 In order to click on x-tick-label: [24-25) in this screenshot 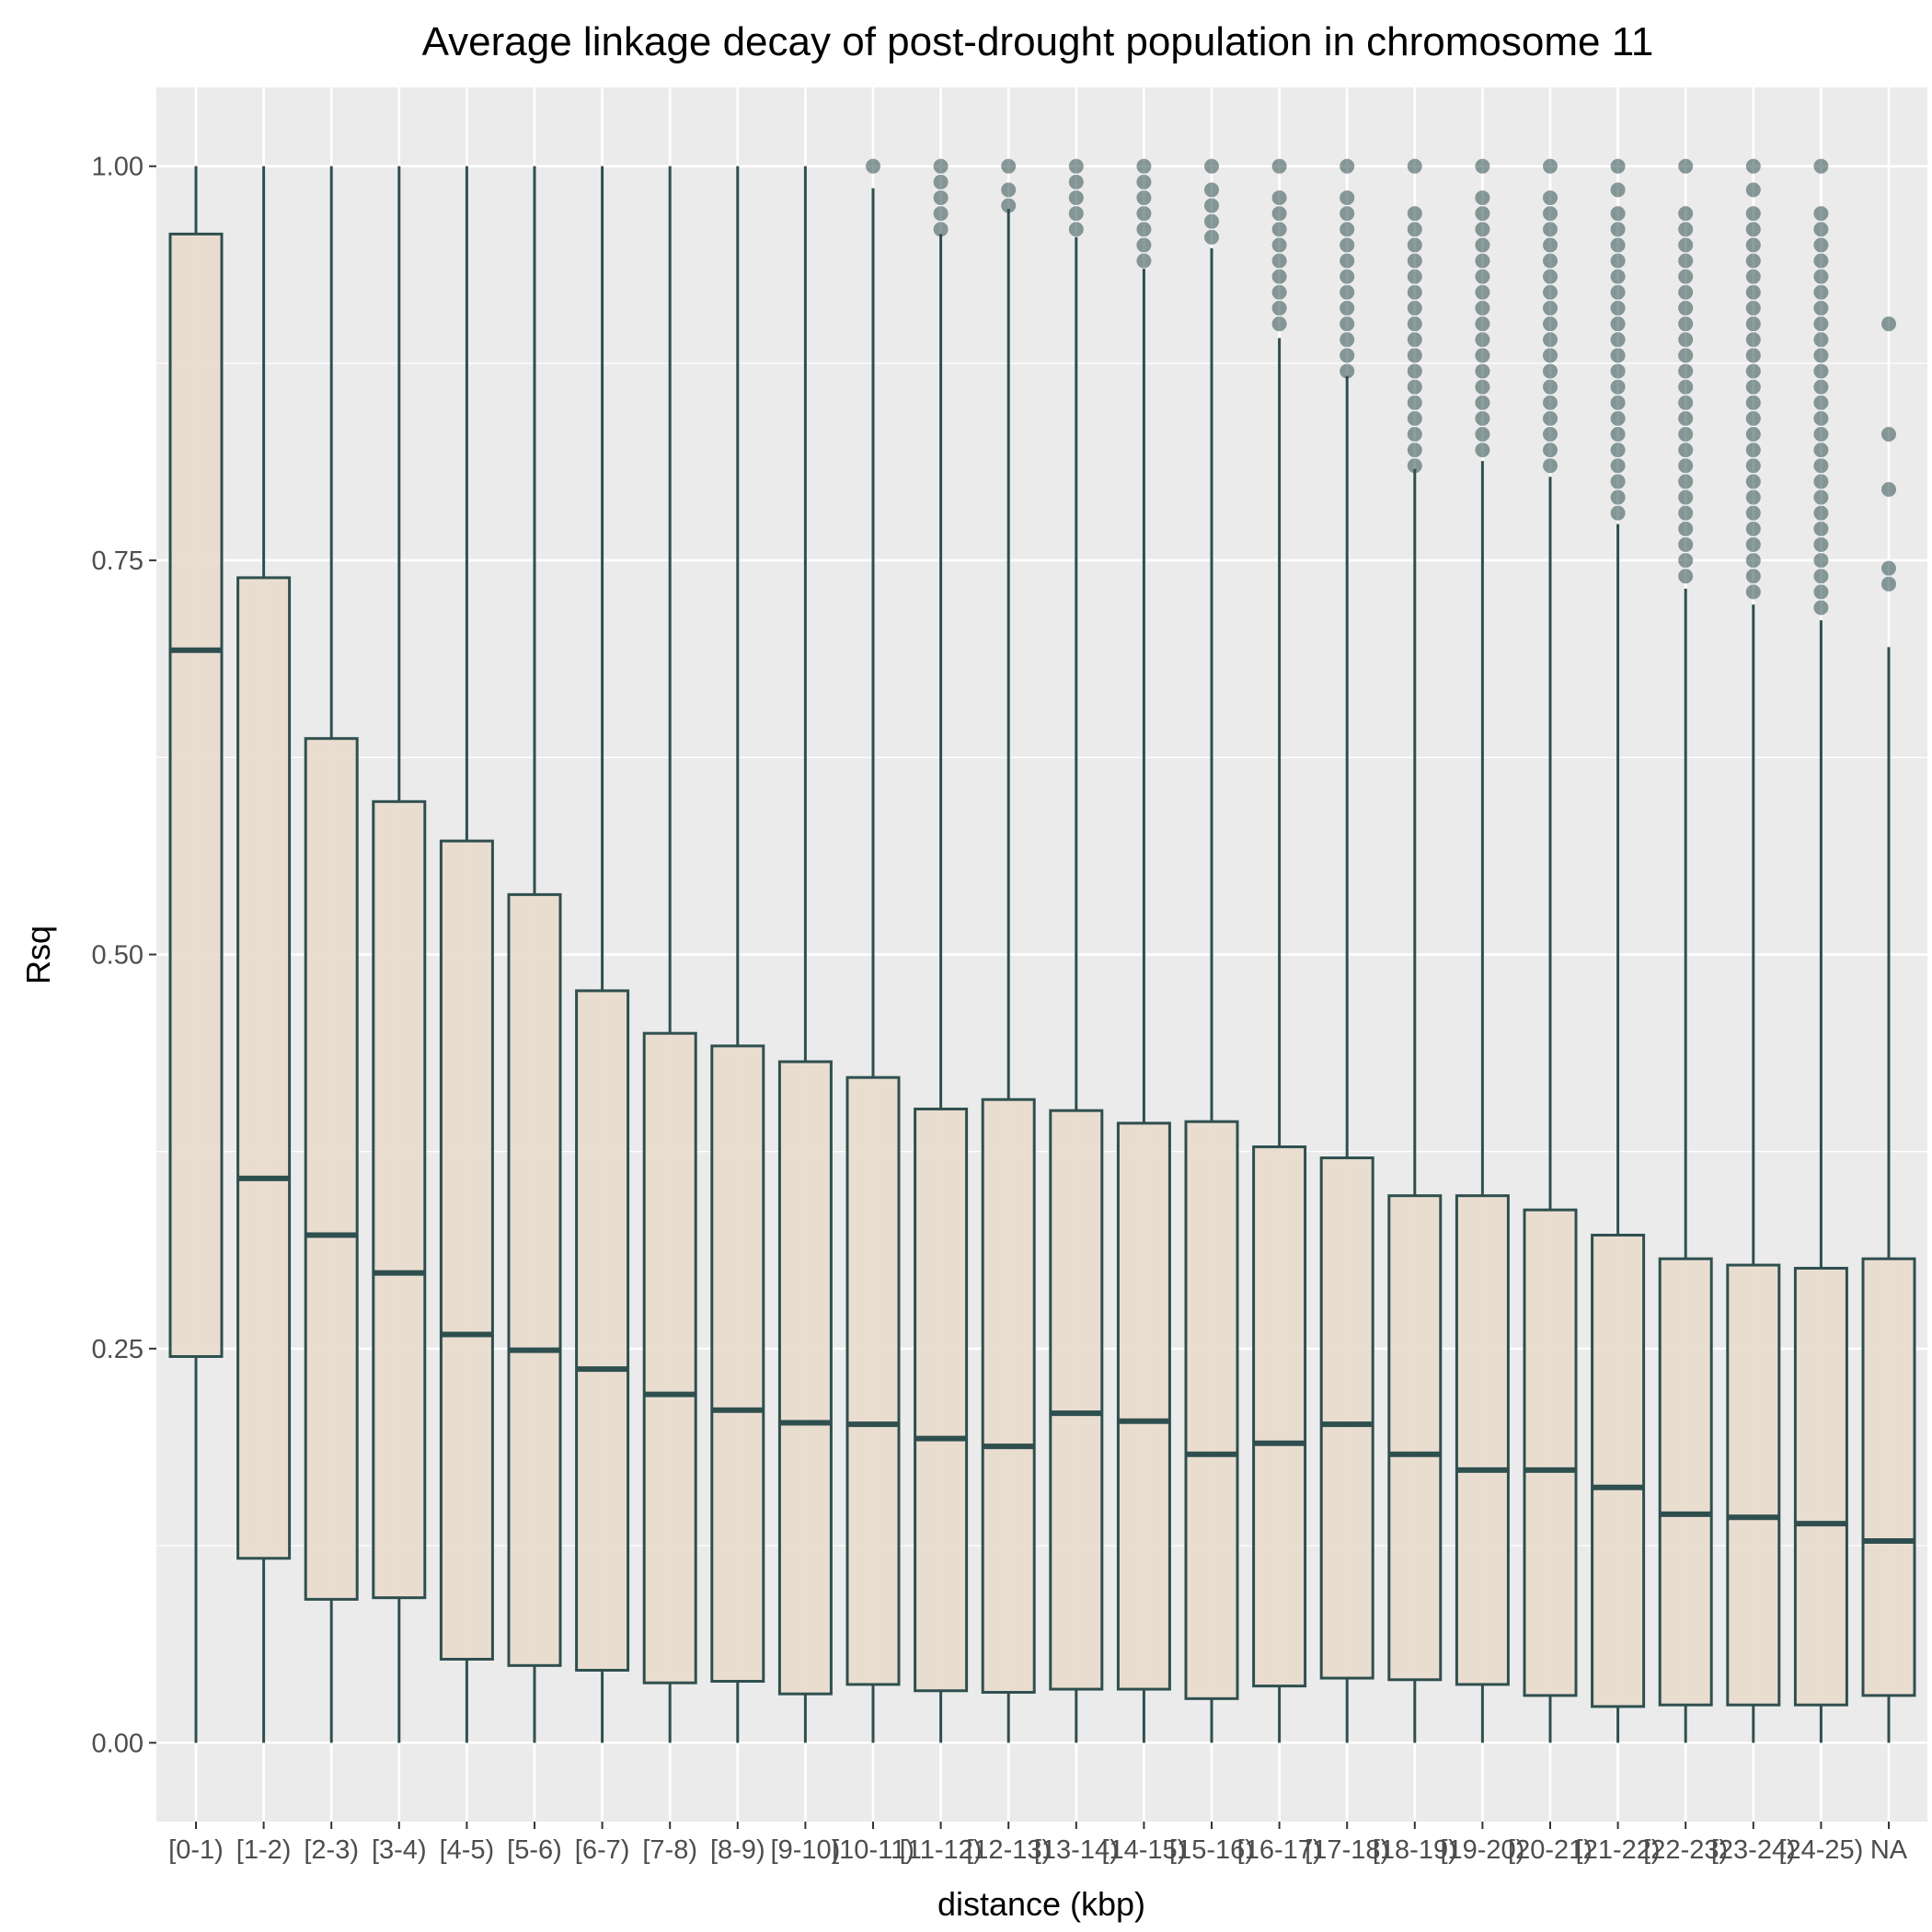, I will do `click(1820, 1850)`.